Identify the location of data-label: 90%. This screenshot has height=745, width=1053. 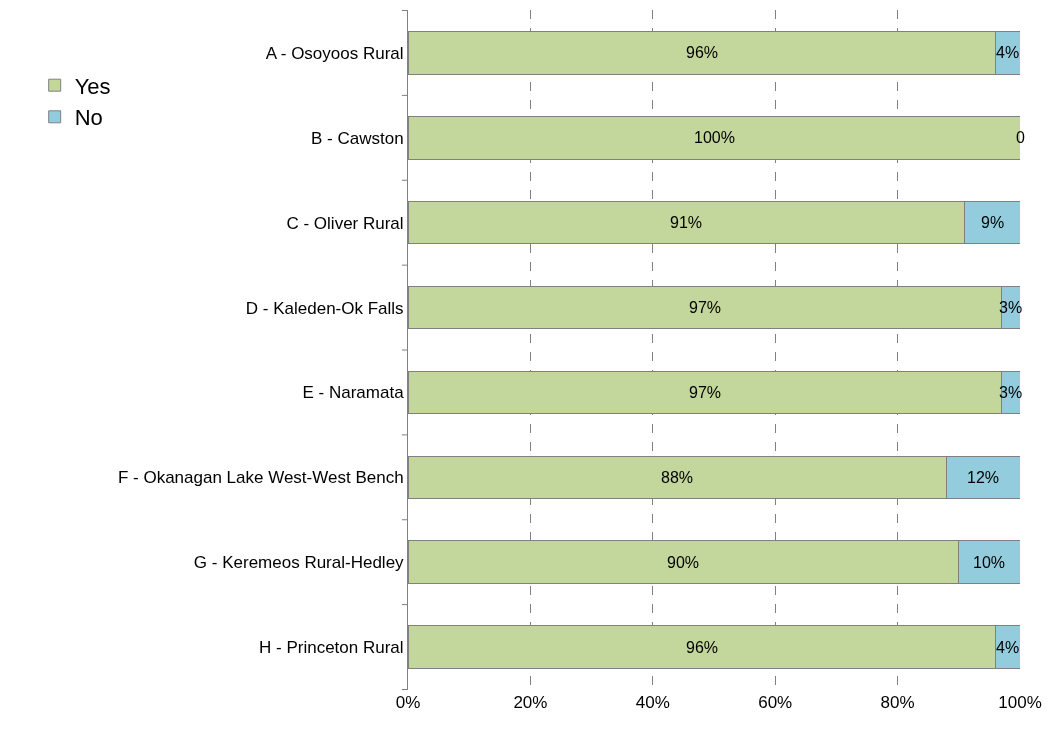
(683, 562).